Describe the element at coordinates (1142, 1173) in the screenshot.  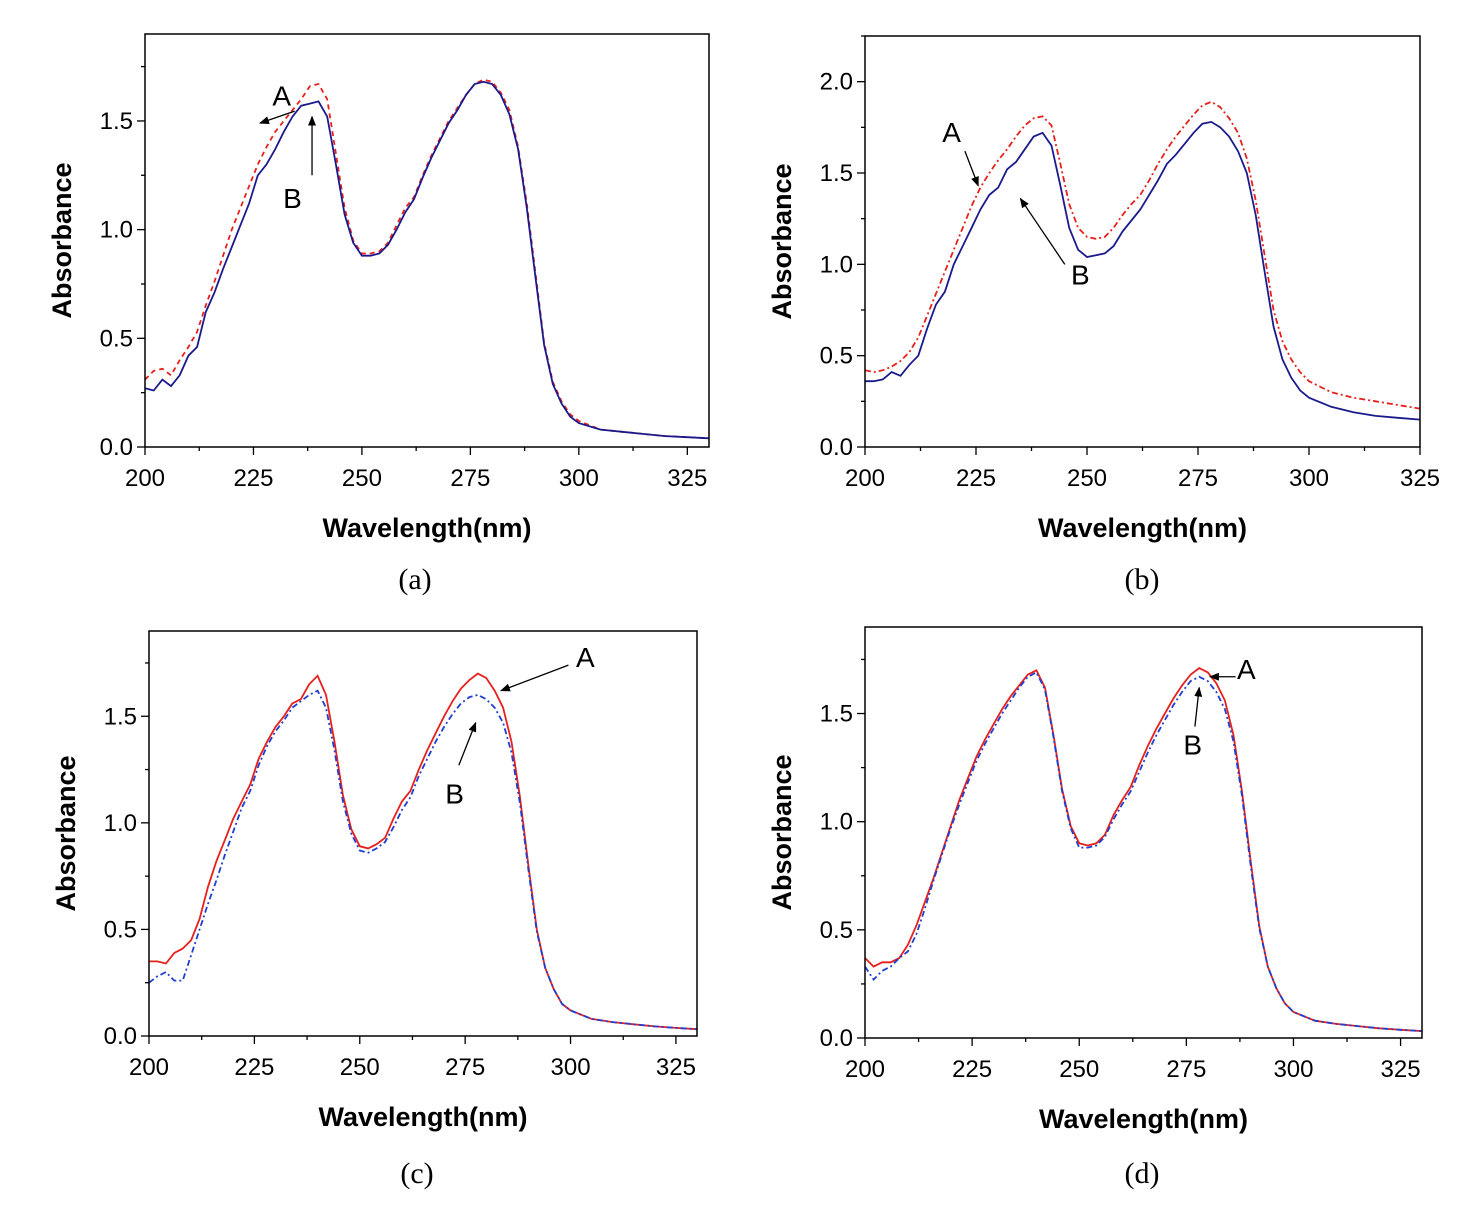
I see `caption-d: (d)` at that location.